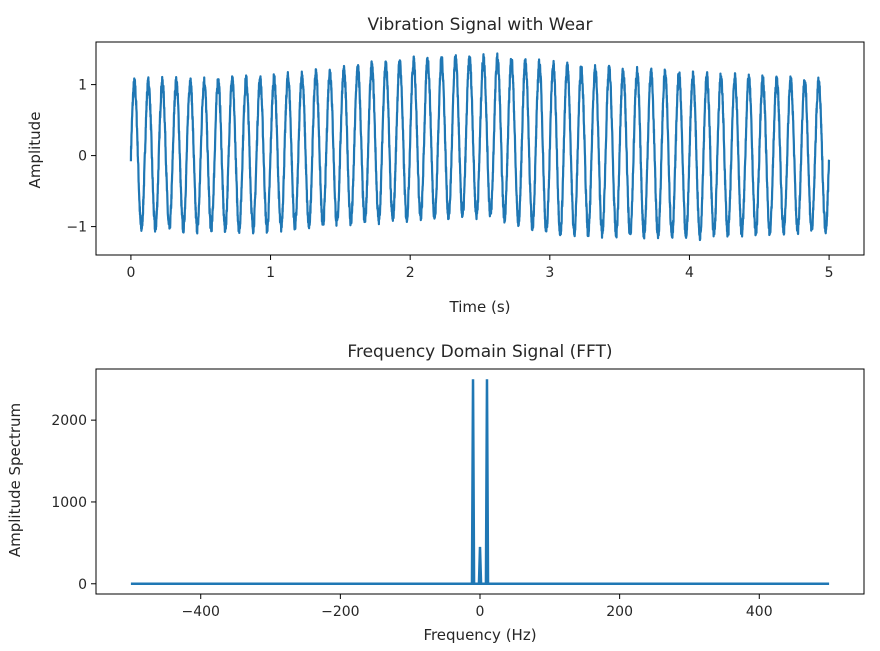 The height and width of the screenshot is (651, 880). I want to click on x-tick-label: 5, so click(829, 273).